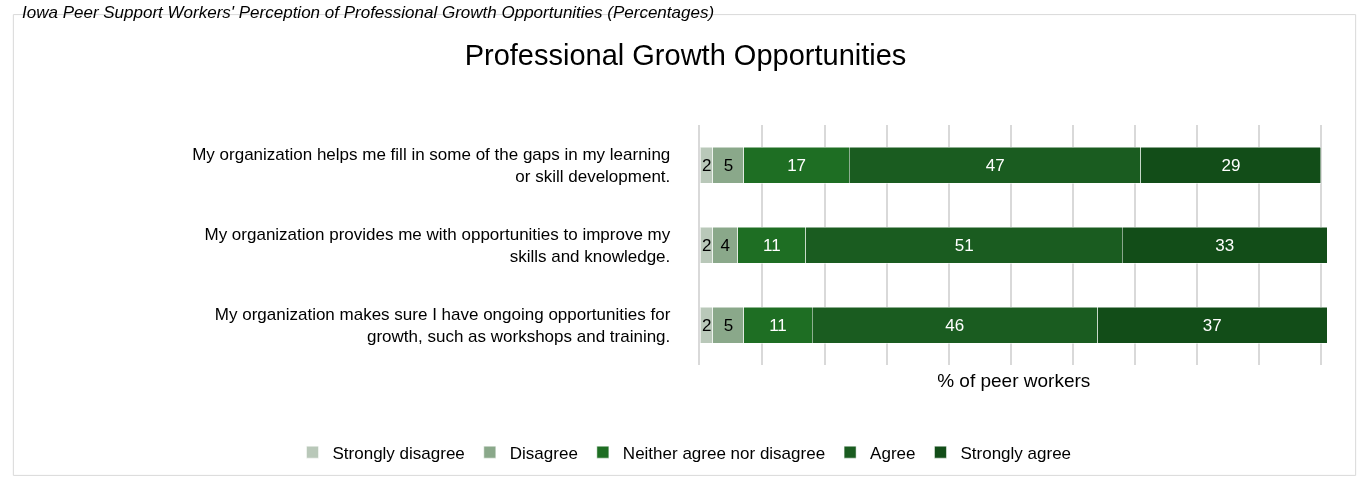 The image size is (1371, 484). Describe the element at coordinates (1016, 453) in the screenshot. I see `legend-label: Strongly agree` at that location.